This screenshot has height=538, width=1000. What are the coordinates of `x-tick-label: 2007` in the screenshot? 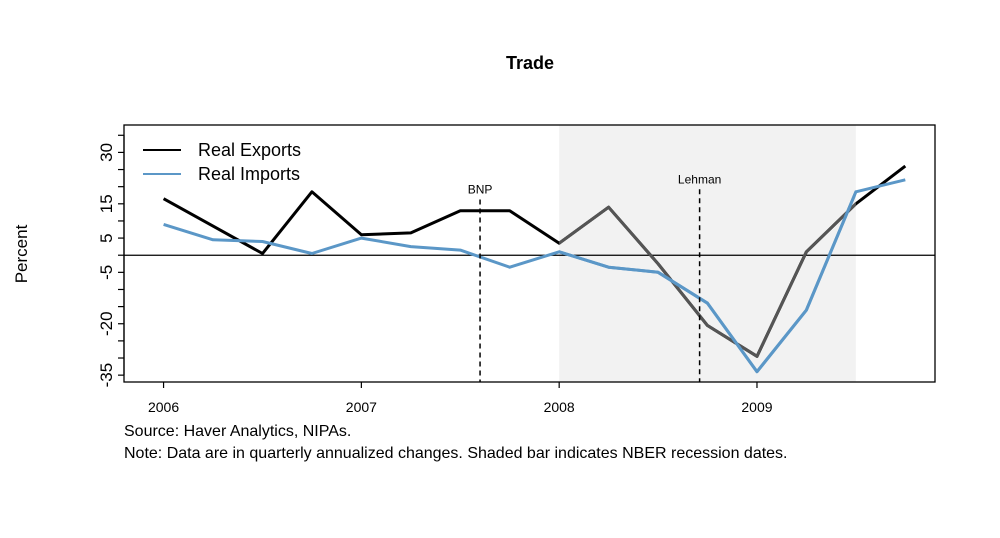 It's located at (361, 407).